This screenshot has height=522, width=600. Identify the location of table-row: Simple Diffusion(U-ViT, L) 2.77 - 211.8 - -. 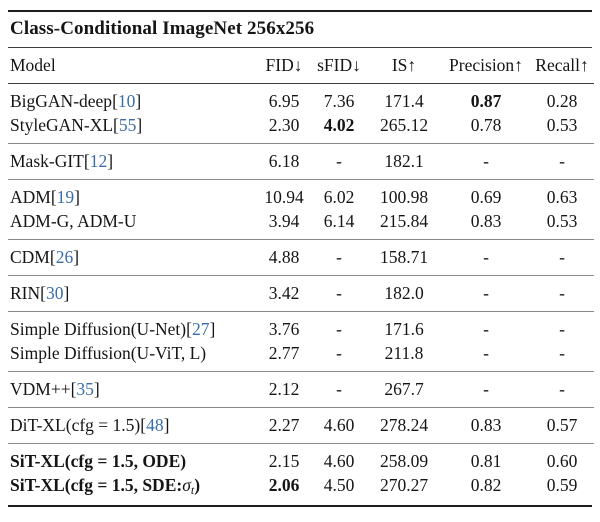
(301, 356).